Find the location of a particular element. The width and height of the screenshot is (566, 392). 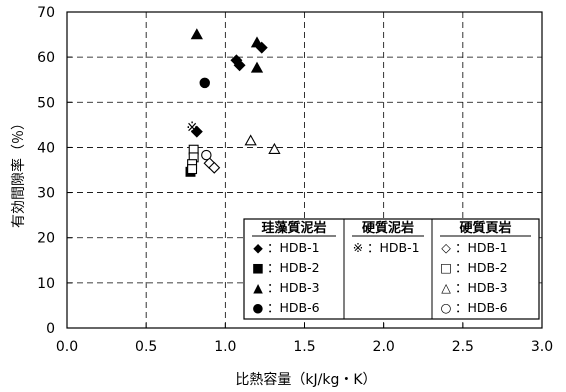

legend-marker: △ is located at coordinates (446, 287).